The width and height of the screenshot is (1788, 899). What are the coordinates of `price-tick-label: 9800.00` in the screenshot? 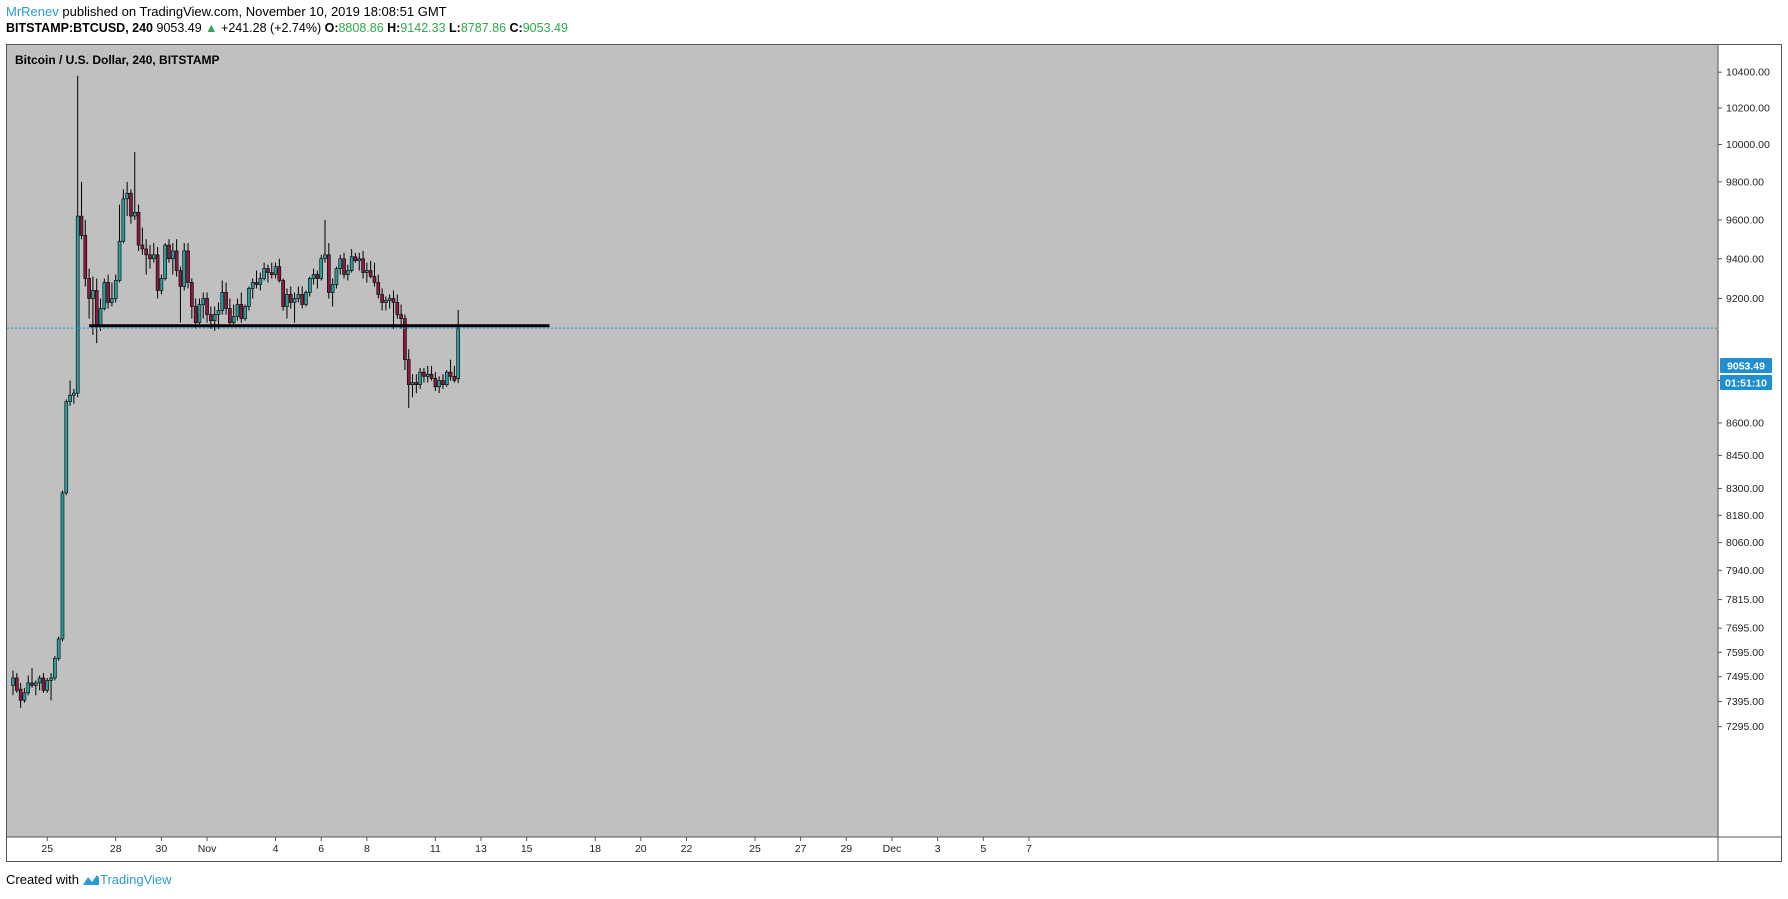 It's located at (1745, 182).